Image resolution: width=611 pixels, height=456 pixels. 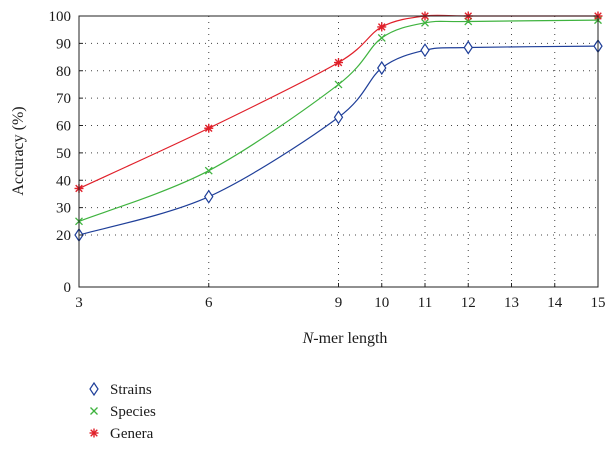 What do you see at coordinates (63, 72) in the screenshot?
I see `y-tick-label: 80` at bounding box center [63, 72].